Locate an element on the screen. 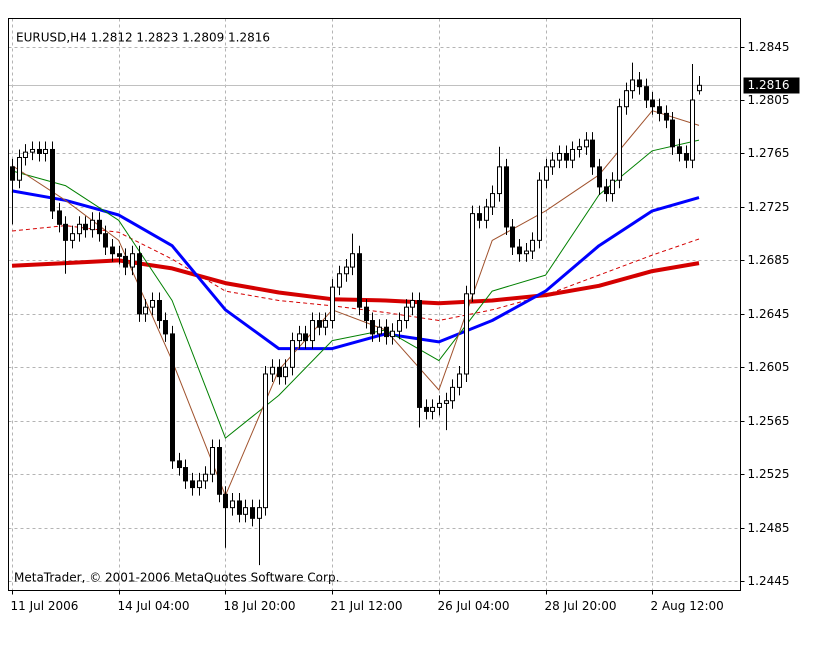 The height and width of the screenshot is (653, 815). x-tick-label: 21 Jul 12:00 is located at coordinates (367, 606).